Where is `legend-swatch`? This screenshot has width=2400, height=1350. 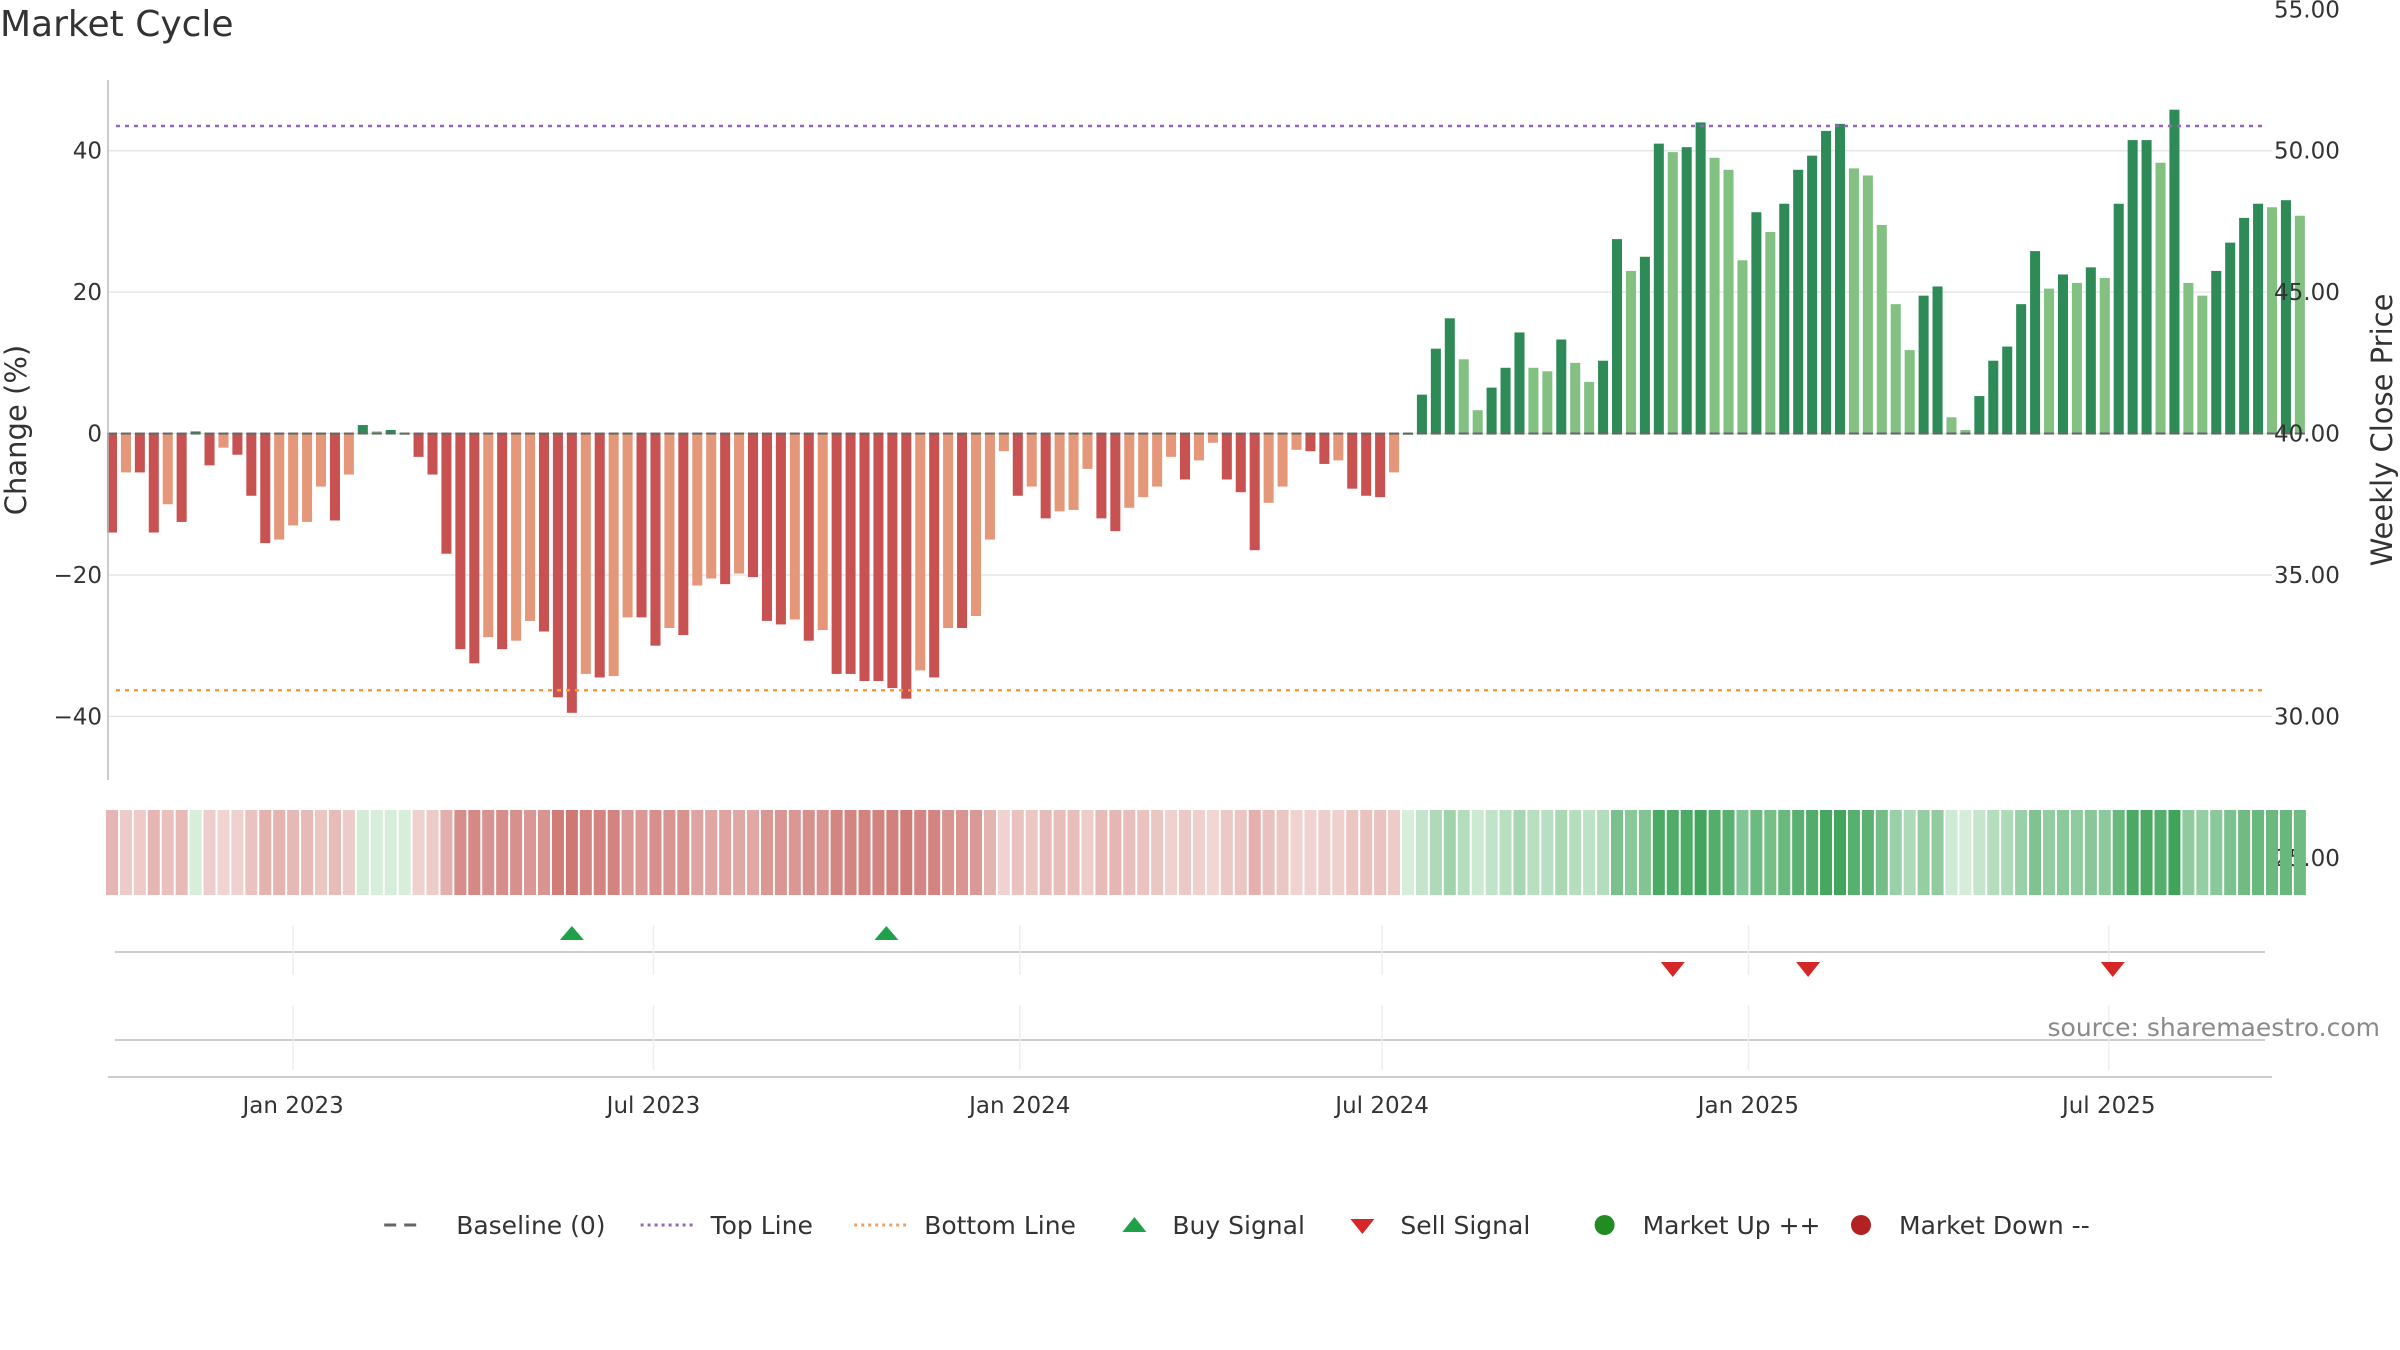
legend-swatch is located at coordinates (1861, 1225).